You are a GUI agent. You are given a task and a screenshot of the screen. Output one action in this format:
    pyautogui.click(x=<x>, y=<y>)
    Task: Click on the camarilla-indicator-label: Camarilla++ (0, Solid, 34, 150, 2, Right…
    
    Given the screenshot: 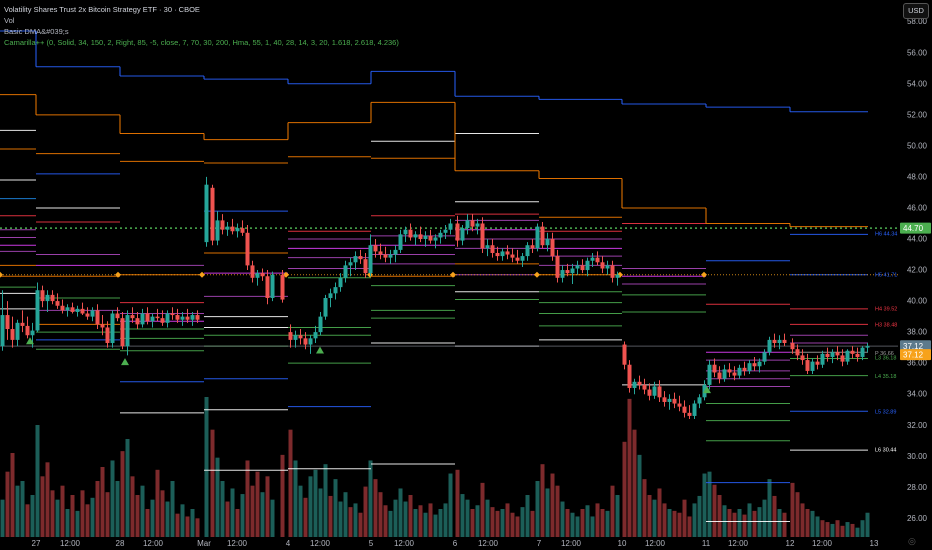 What is the action you would take?
    pyautogui.click(x=201, y=42)
    